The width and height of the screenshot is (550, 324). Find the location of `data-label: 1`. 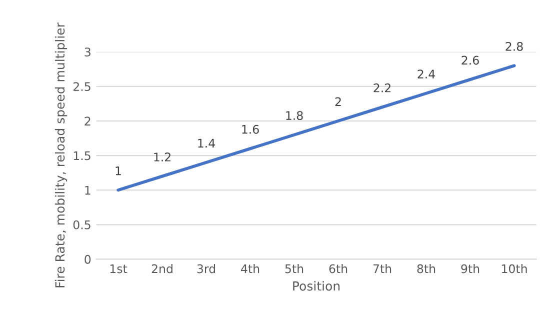

data-label: 1 is located at coordinates (118, 171).